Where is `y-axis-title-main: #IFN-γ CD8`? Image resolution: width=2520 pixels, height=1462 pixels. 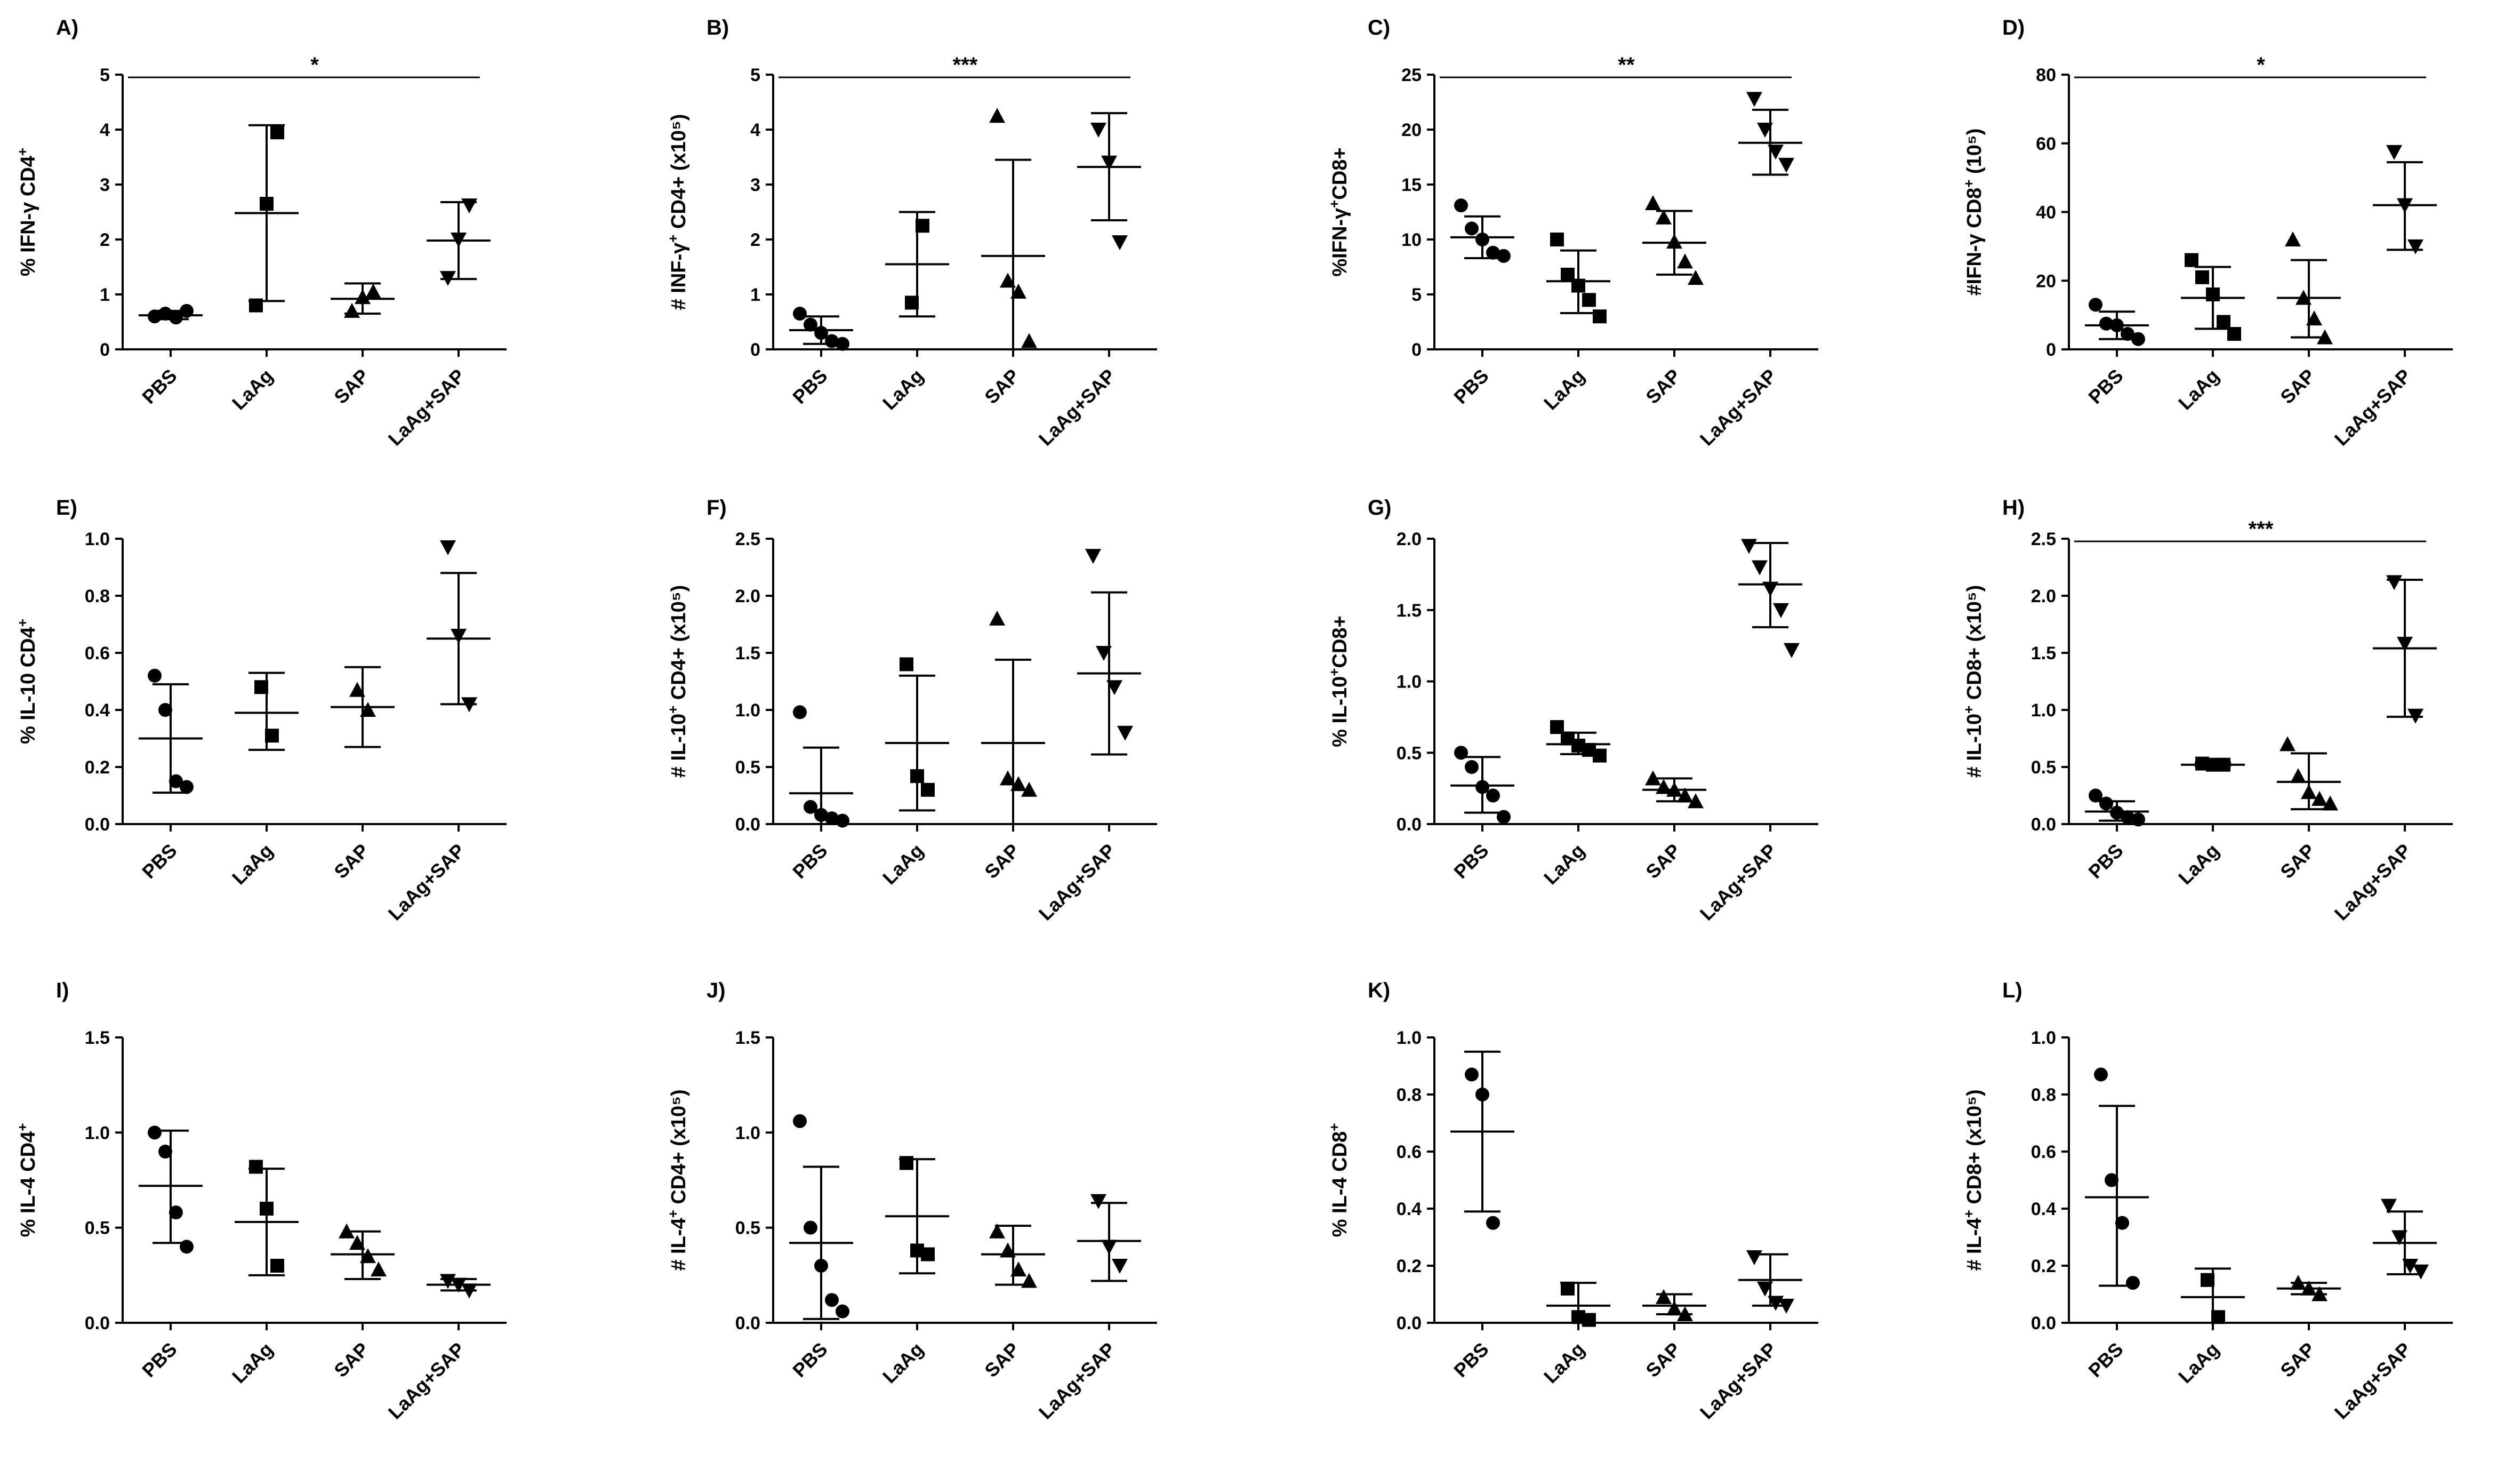 y-axis-title-main: #IFN-γ CD8 is located at coordinates (1974, 242).